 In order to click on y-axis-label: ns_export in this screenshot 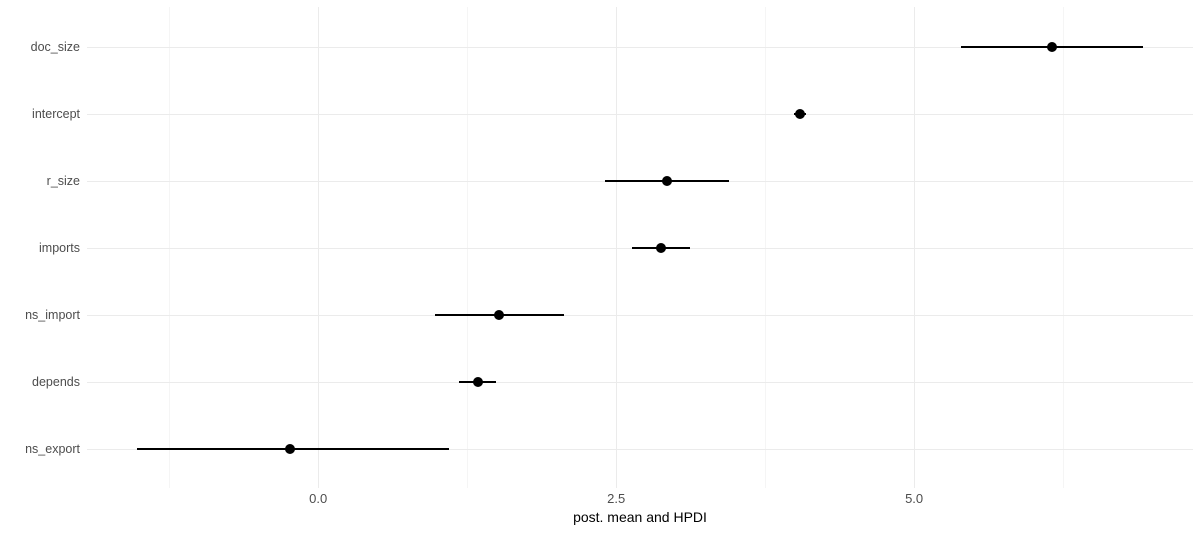, I will do `click(52, 448)`.